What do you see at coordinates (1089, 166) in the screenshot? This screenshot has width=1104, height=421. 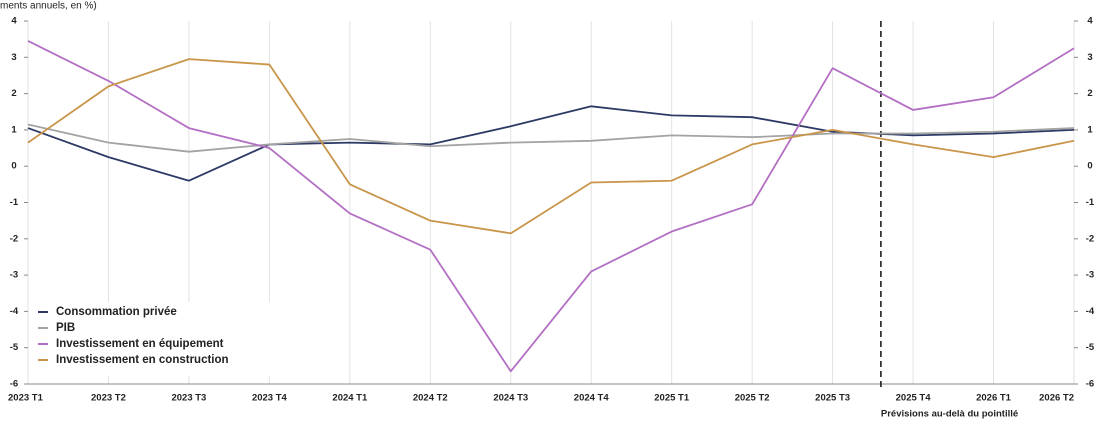 I see `y2-tick-label: 0` at bounding box center [1089, 166].